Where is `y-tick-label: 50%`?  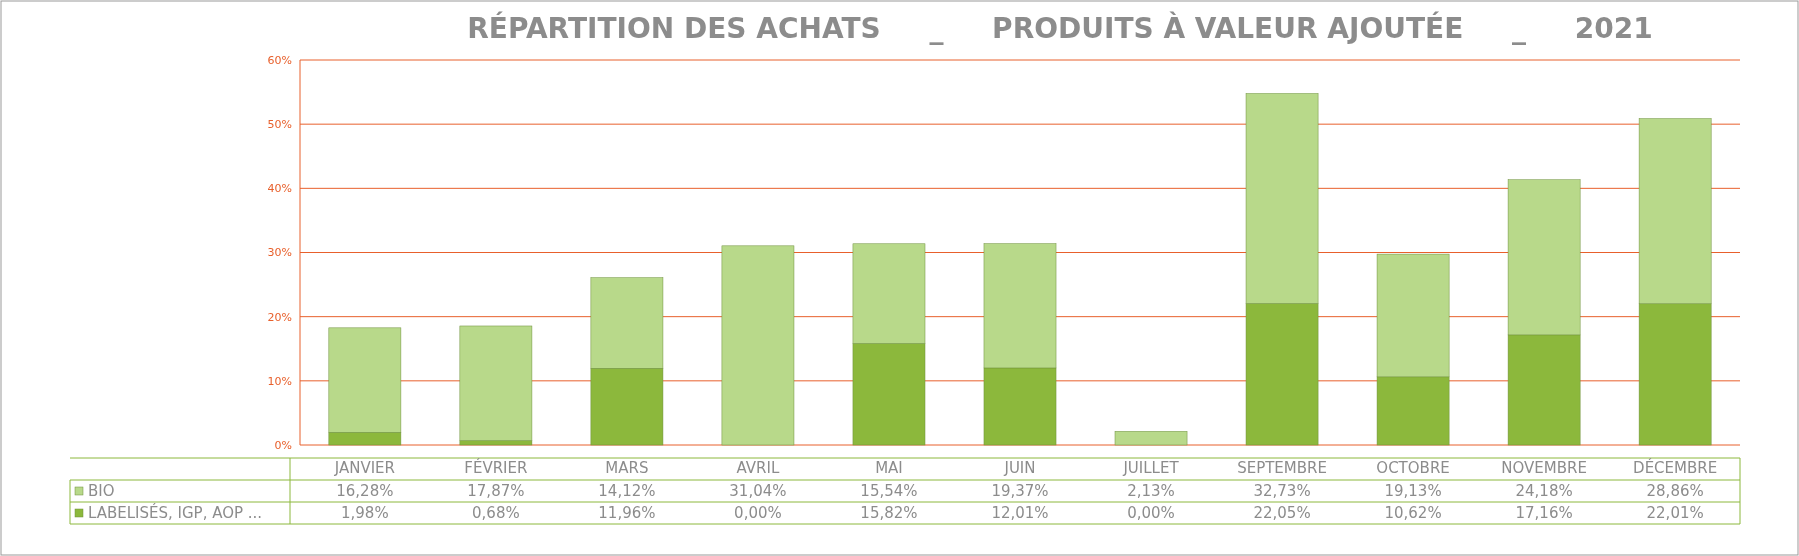 y-tick-label: 50% is located at coordinates (279, 125).